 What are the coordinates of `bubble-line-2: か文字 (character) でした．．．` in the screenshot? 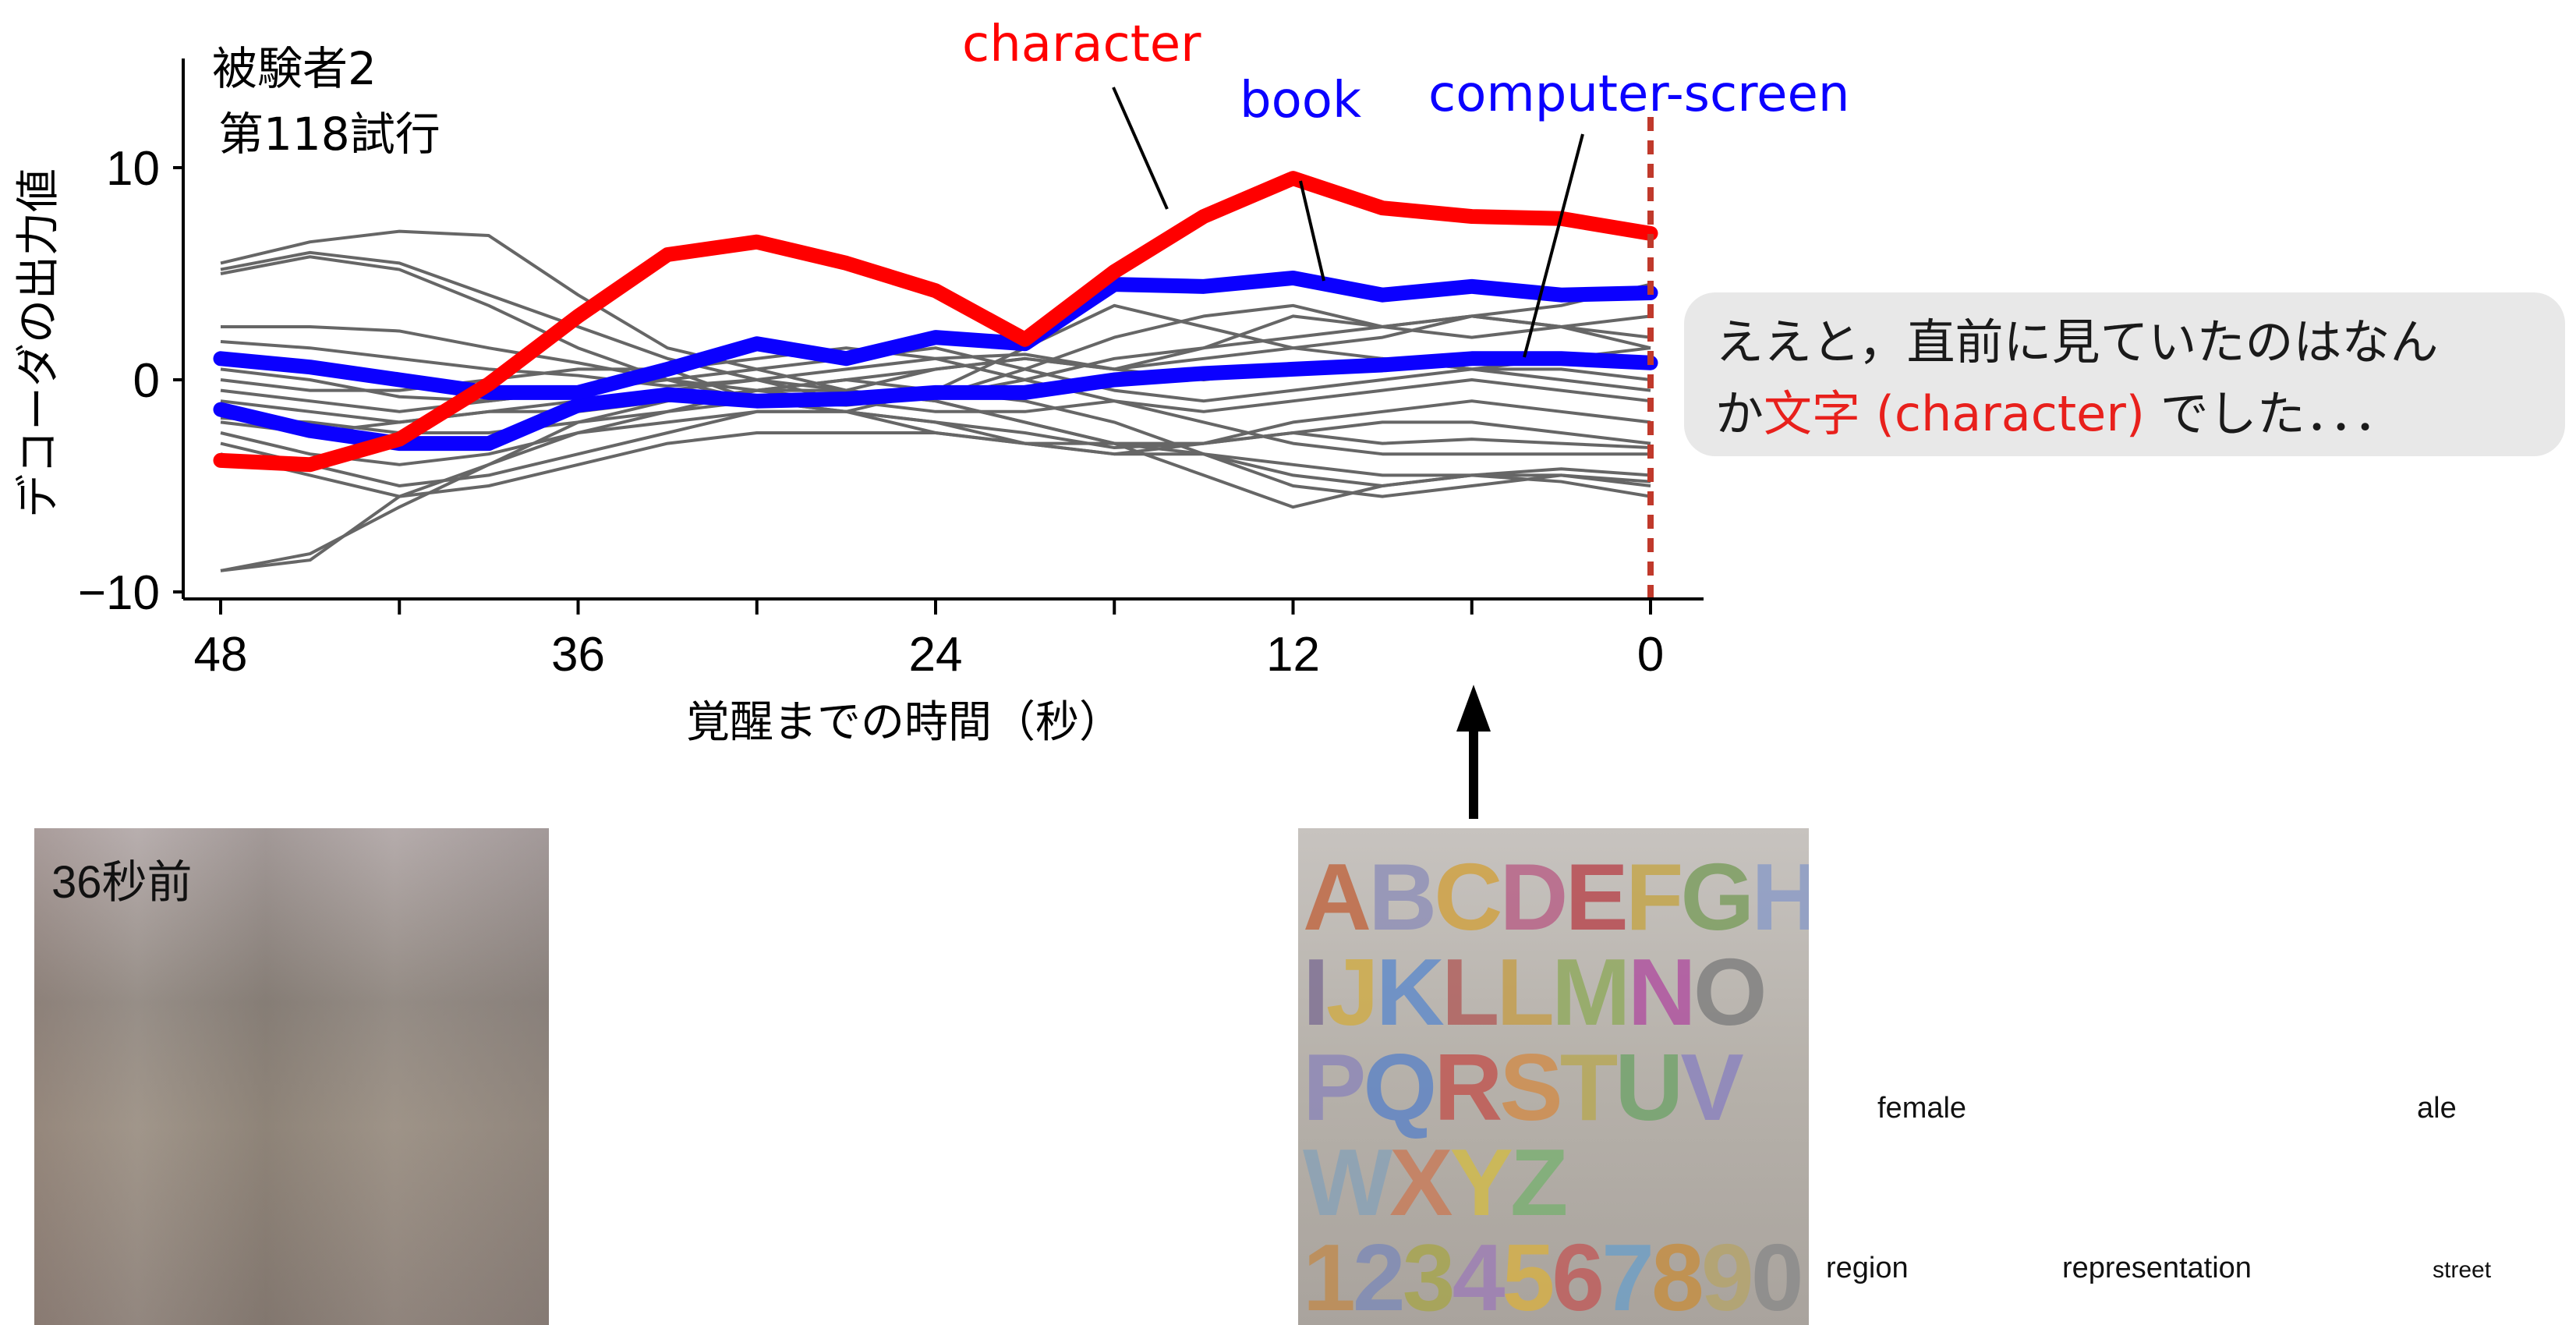 It's located at (2124, 414).